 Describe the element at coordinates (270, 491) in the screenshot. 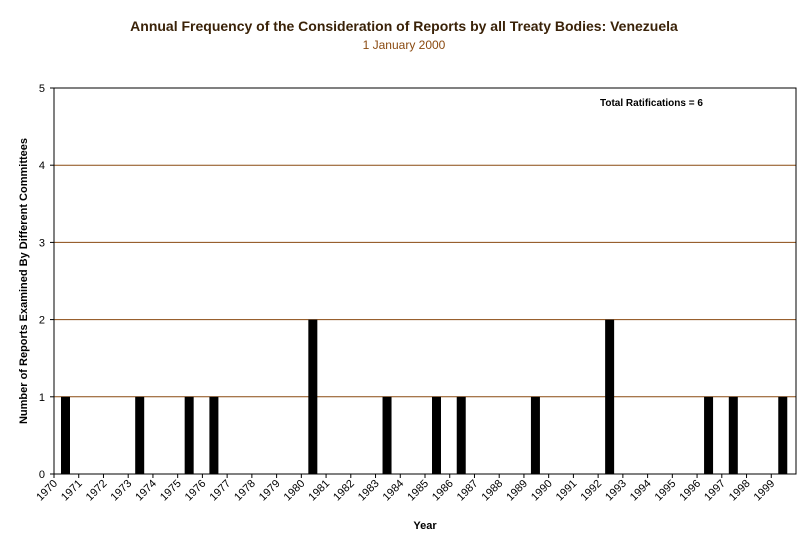

I see `x-tick-label: 1979` at that location.